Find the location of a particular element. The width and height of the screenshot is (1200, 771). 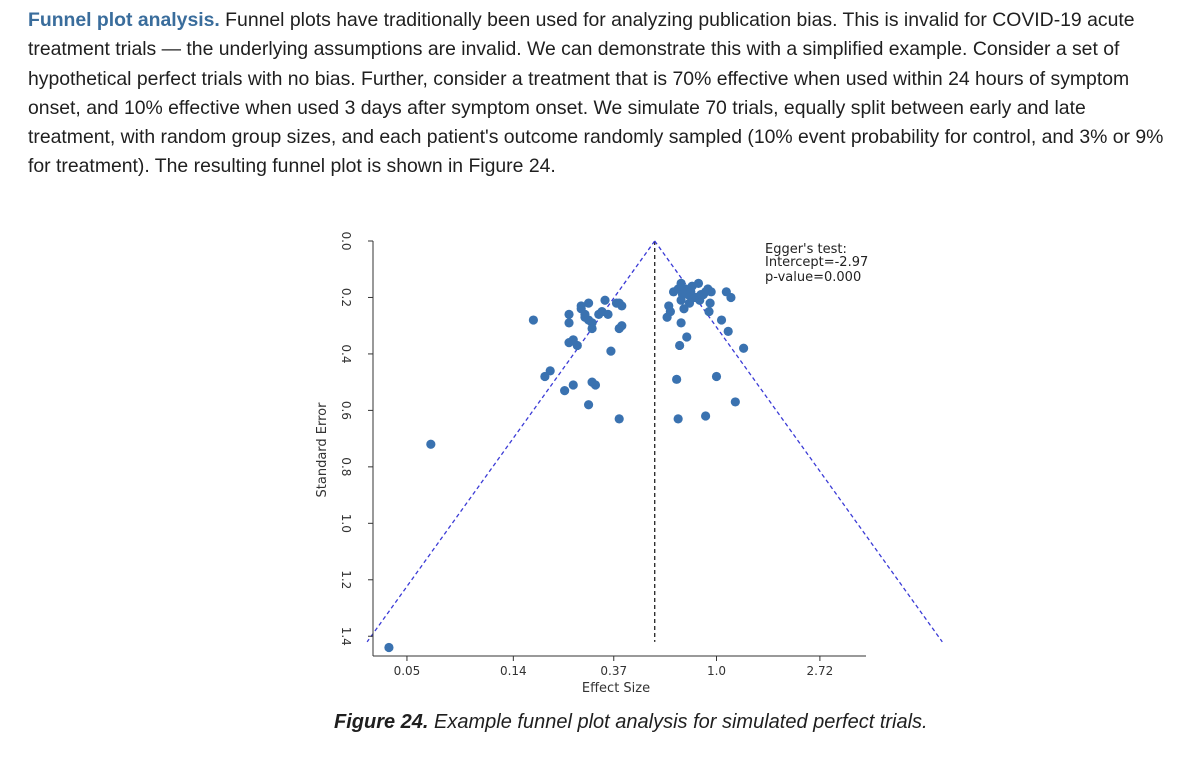

egger-pvalue: p-value=0.000 is located at coordinates (813, 277).